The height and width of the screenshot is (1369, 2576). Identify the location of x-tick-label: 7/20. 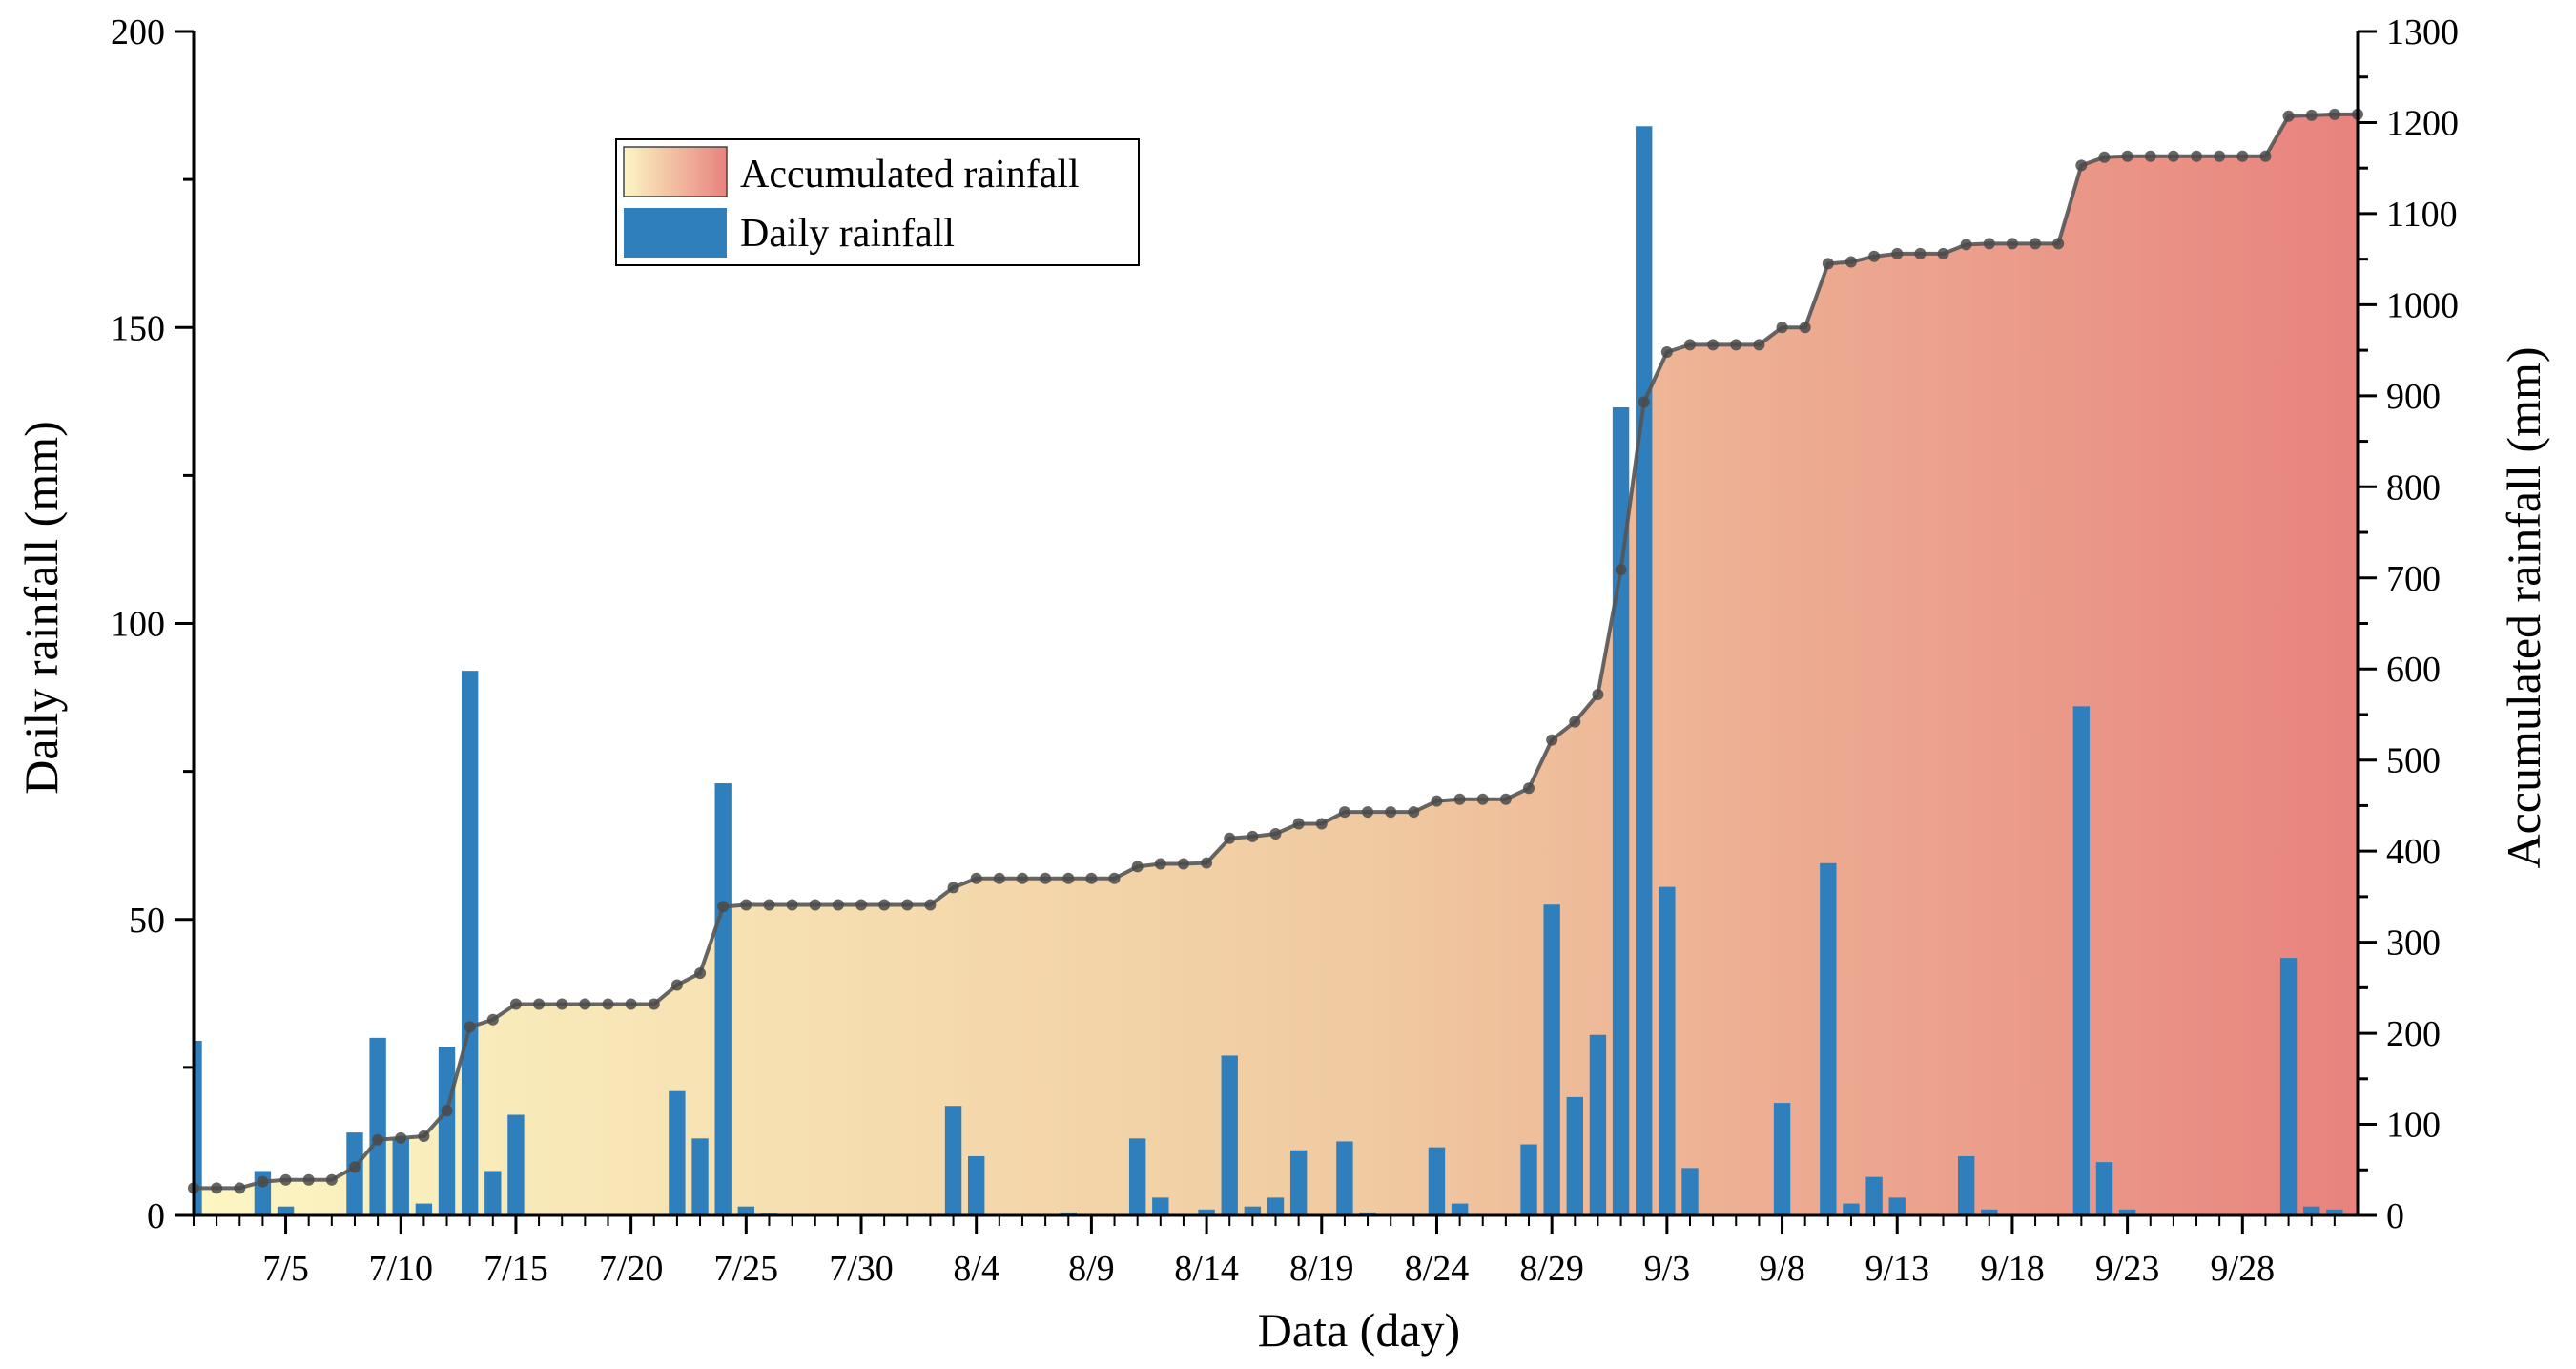
(631, 1269).